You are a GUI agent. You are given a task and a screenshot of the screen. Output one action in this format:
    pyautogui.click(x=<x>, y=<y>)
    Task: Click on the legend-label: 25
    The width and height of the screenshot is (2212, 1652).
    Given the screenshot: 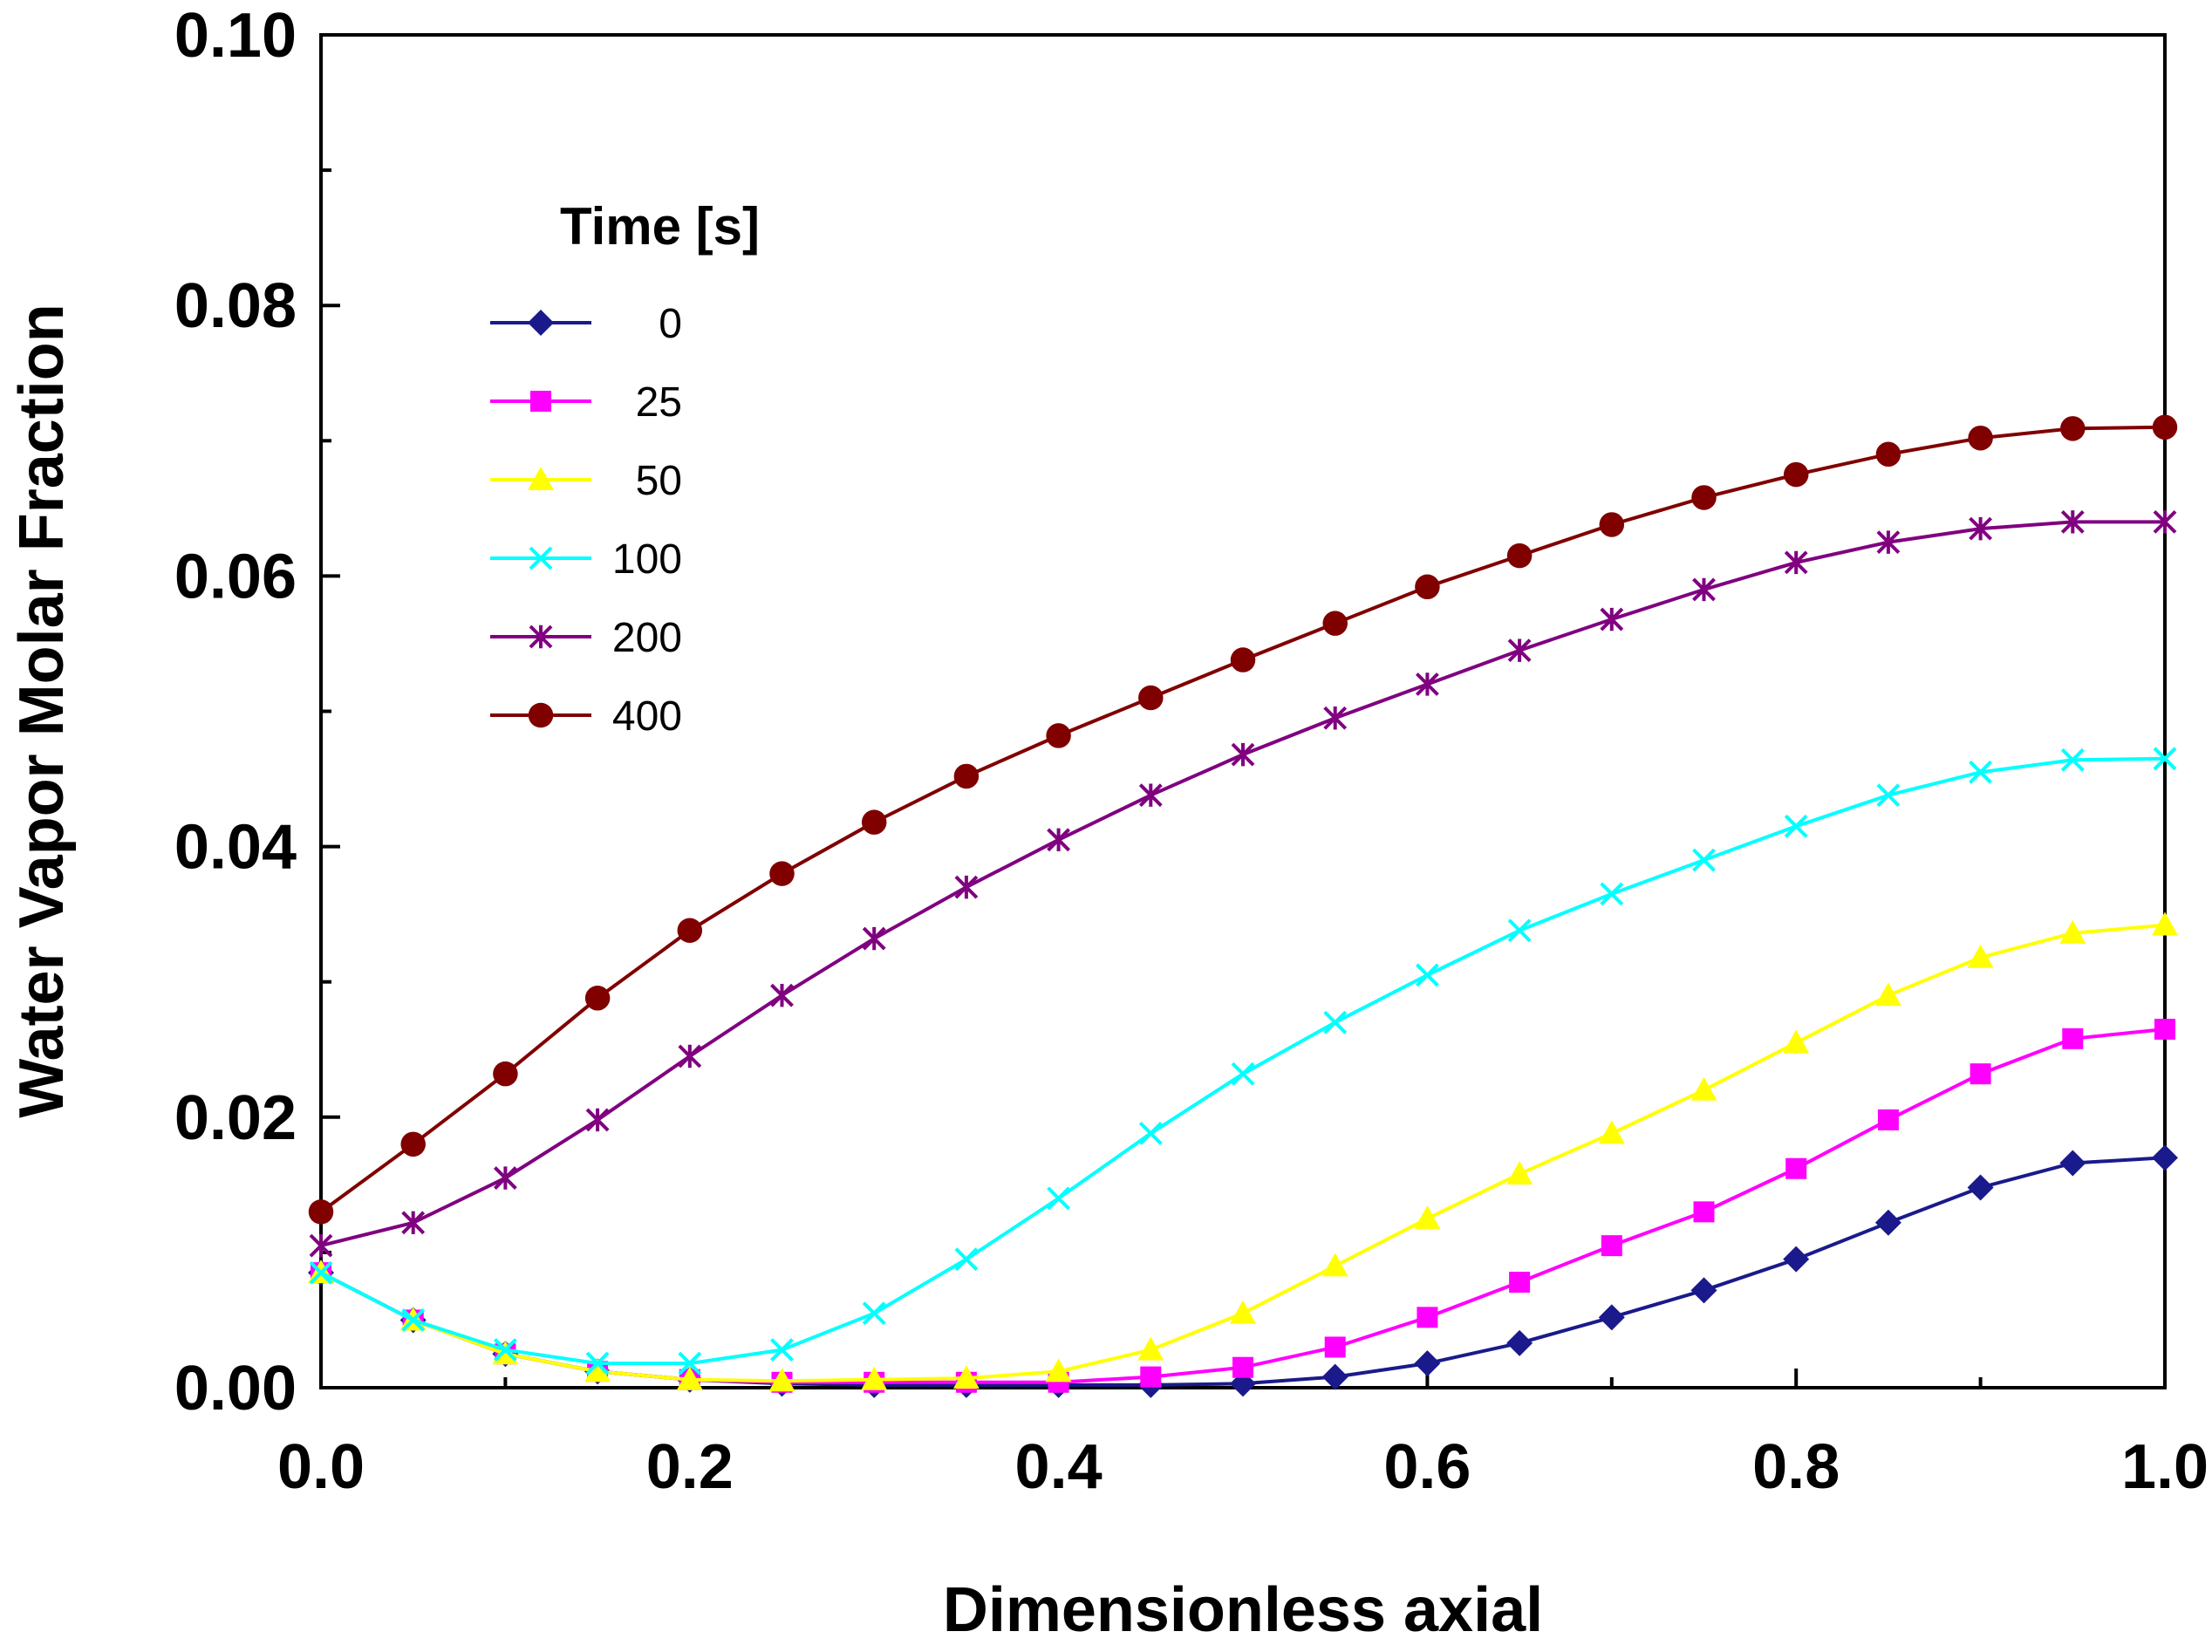 What is the action you would take?
    pyautogui.click(x=659, y=402)
    